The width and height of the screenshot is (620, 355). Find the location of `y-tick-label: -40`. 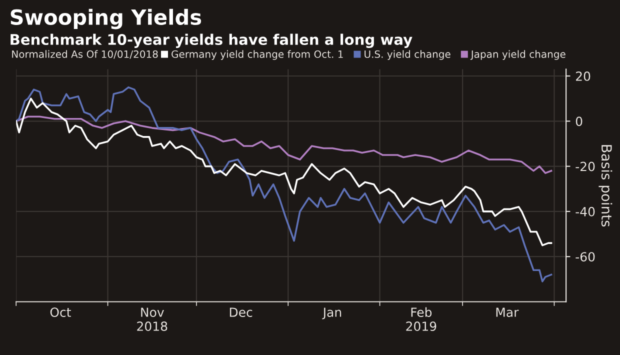

y-tick-label: -40 is located at coordinates (585, 211).